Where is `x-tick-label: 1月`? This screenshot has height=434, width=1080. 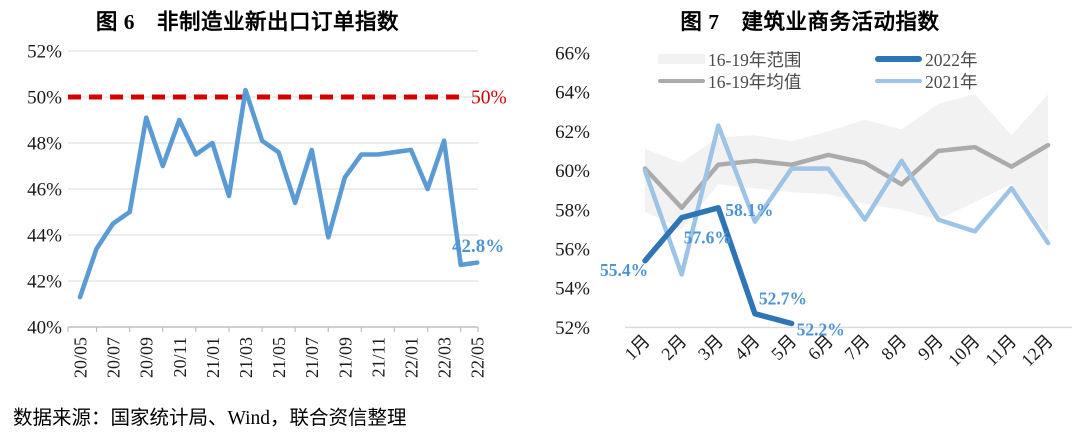
x-tick-label: 1月 is located at coordinates (637, 347).